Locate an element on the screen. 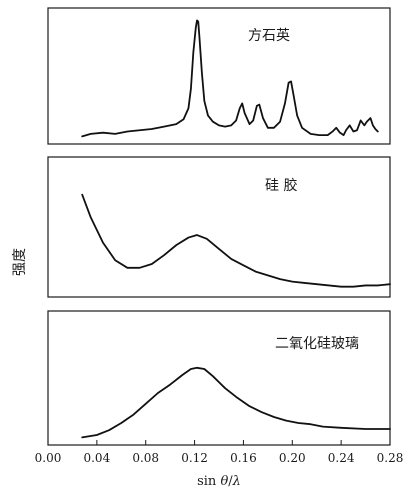  x-tick-label: 0.24 is located at coordinates (341, 458).